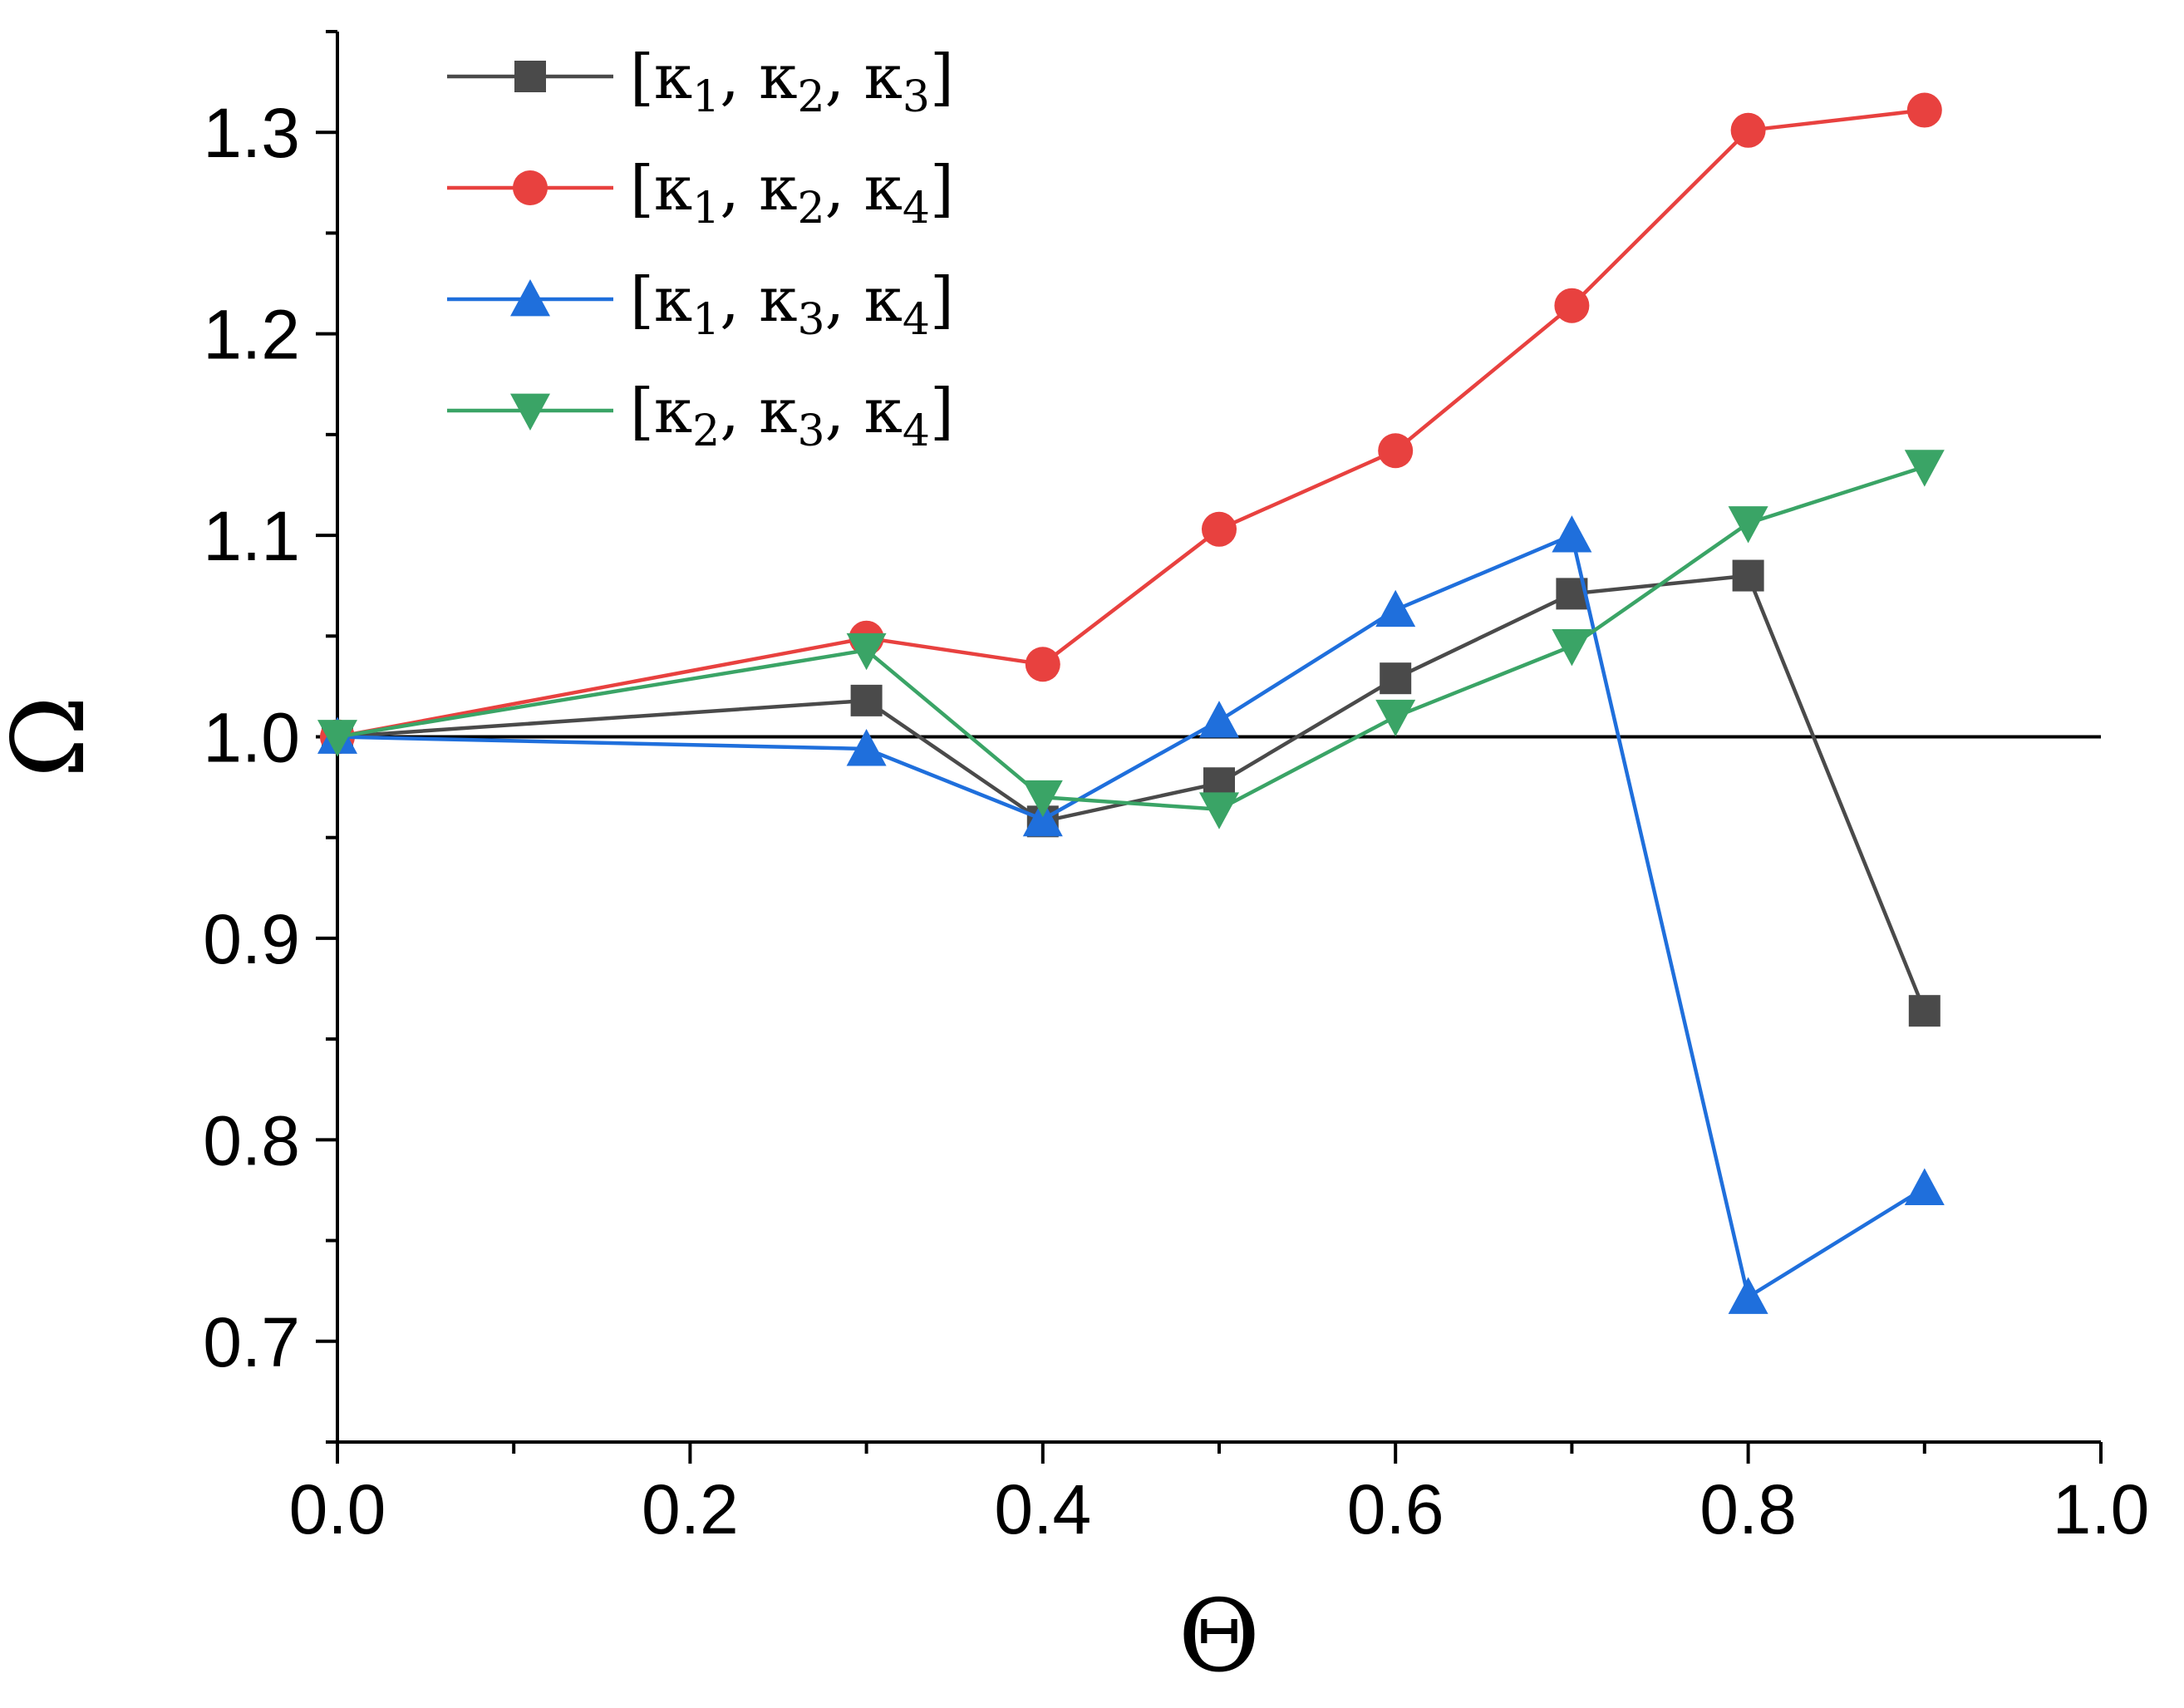 This screenshot has height=1708, width=2184. Describe the element at coordinates (337, 1509) in the screenshot. I see `x-tick-label: 0.0` at that location.